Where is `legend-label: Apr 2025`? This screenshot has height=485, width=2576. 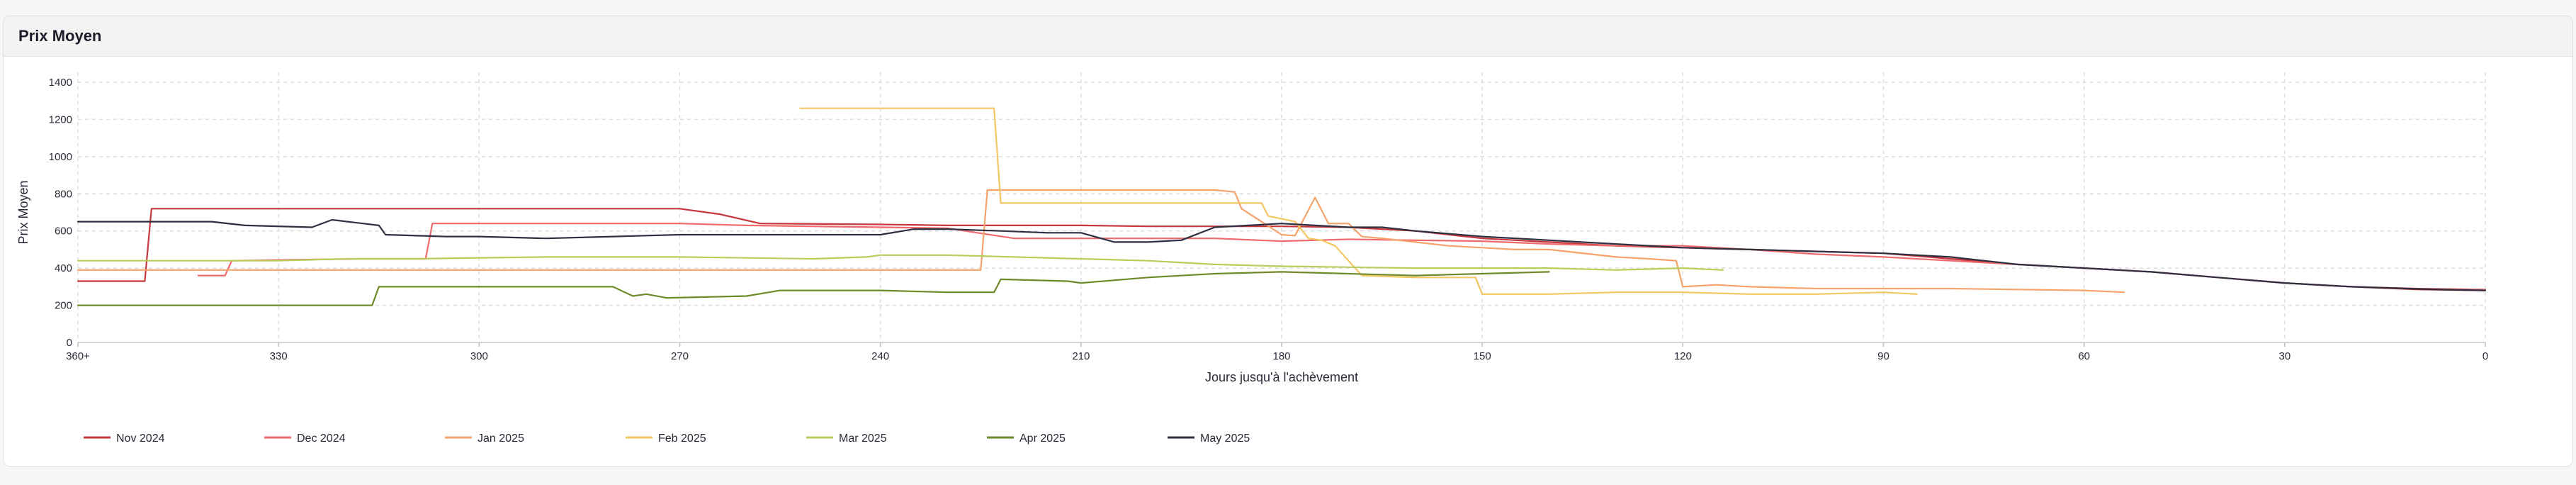 legend-label: Apr 2025 is located at coordinates (1042, 439).